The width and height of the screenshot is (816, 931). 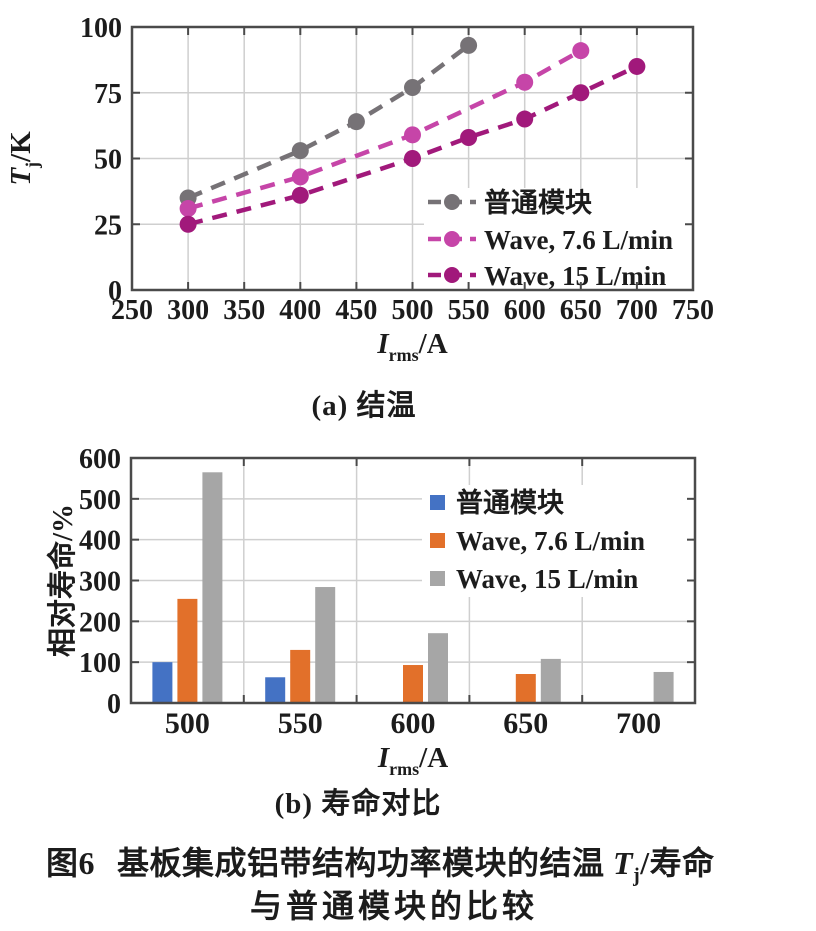 I want to click on caption-var-sub: j, so click(x=637, y=875).